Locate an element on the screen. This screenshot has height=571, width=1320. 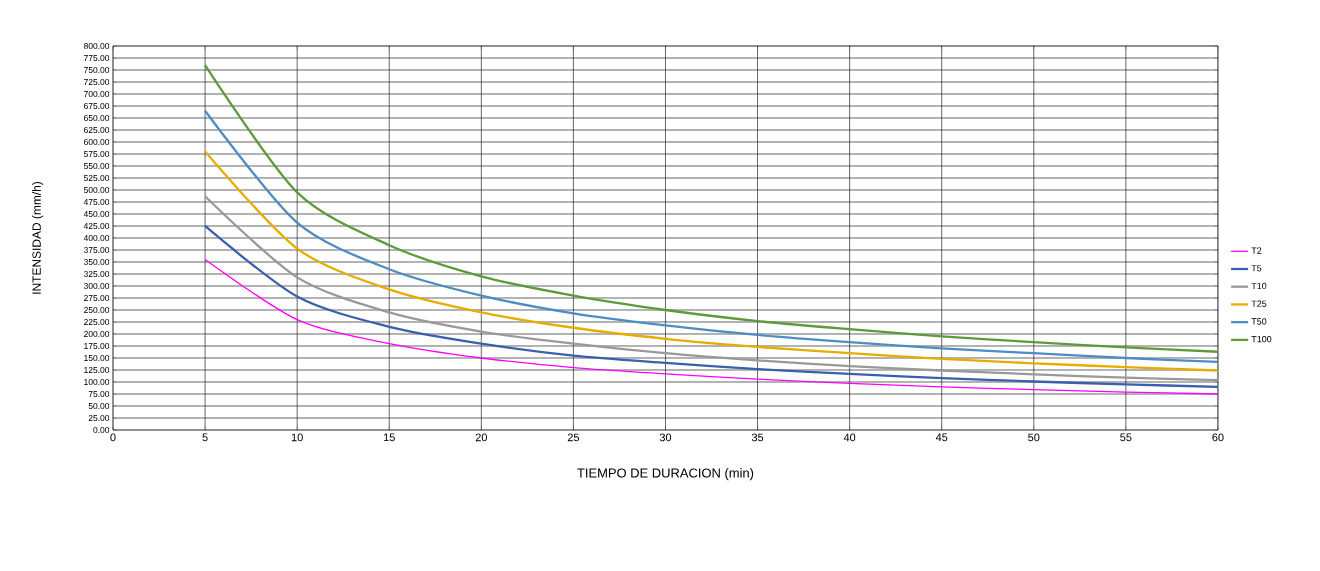
y-tick-label: 425.00 is located at coordinates (96, 226).